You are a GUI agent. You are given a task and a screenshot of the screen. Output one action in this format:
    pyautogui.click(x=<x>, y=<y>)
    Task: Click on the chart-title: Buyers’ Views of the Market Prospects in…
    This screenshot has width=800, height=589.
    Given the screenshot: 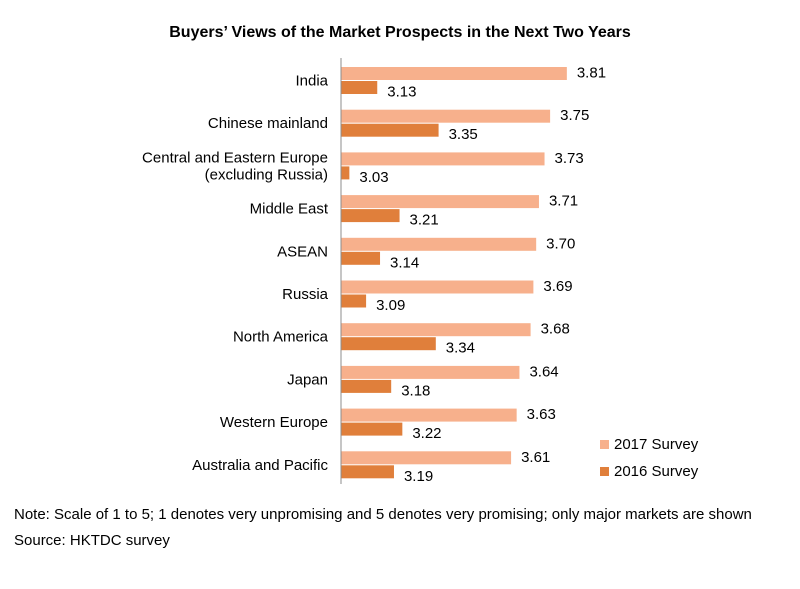 What is the action you would take?
    pyautogui.click(x=400, y=32)
    